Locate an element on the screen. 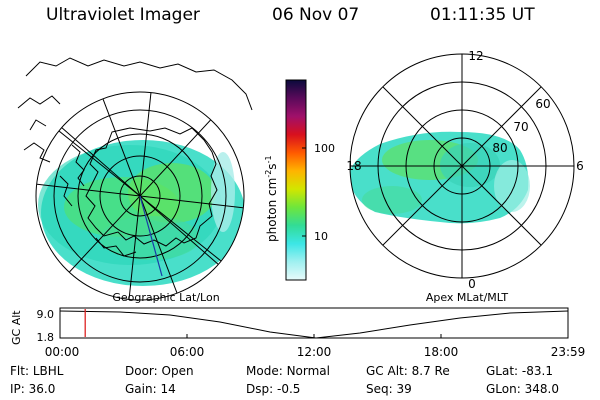 The height and width of the screenshot is (400, 600). left-aurora-image is located at coordinates (141, 213).